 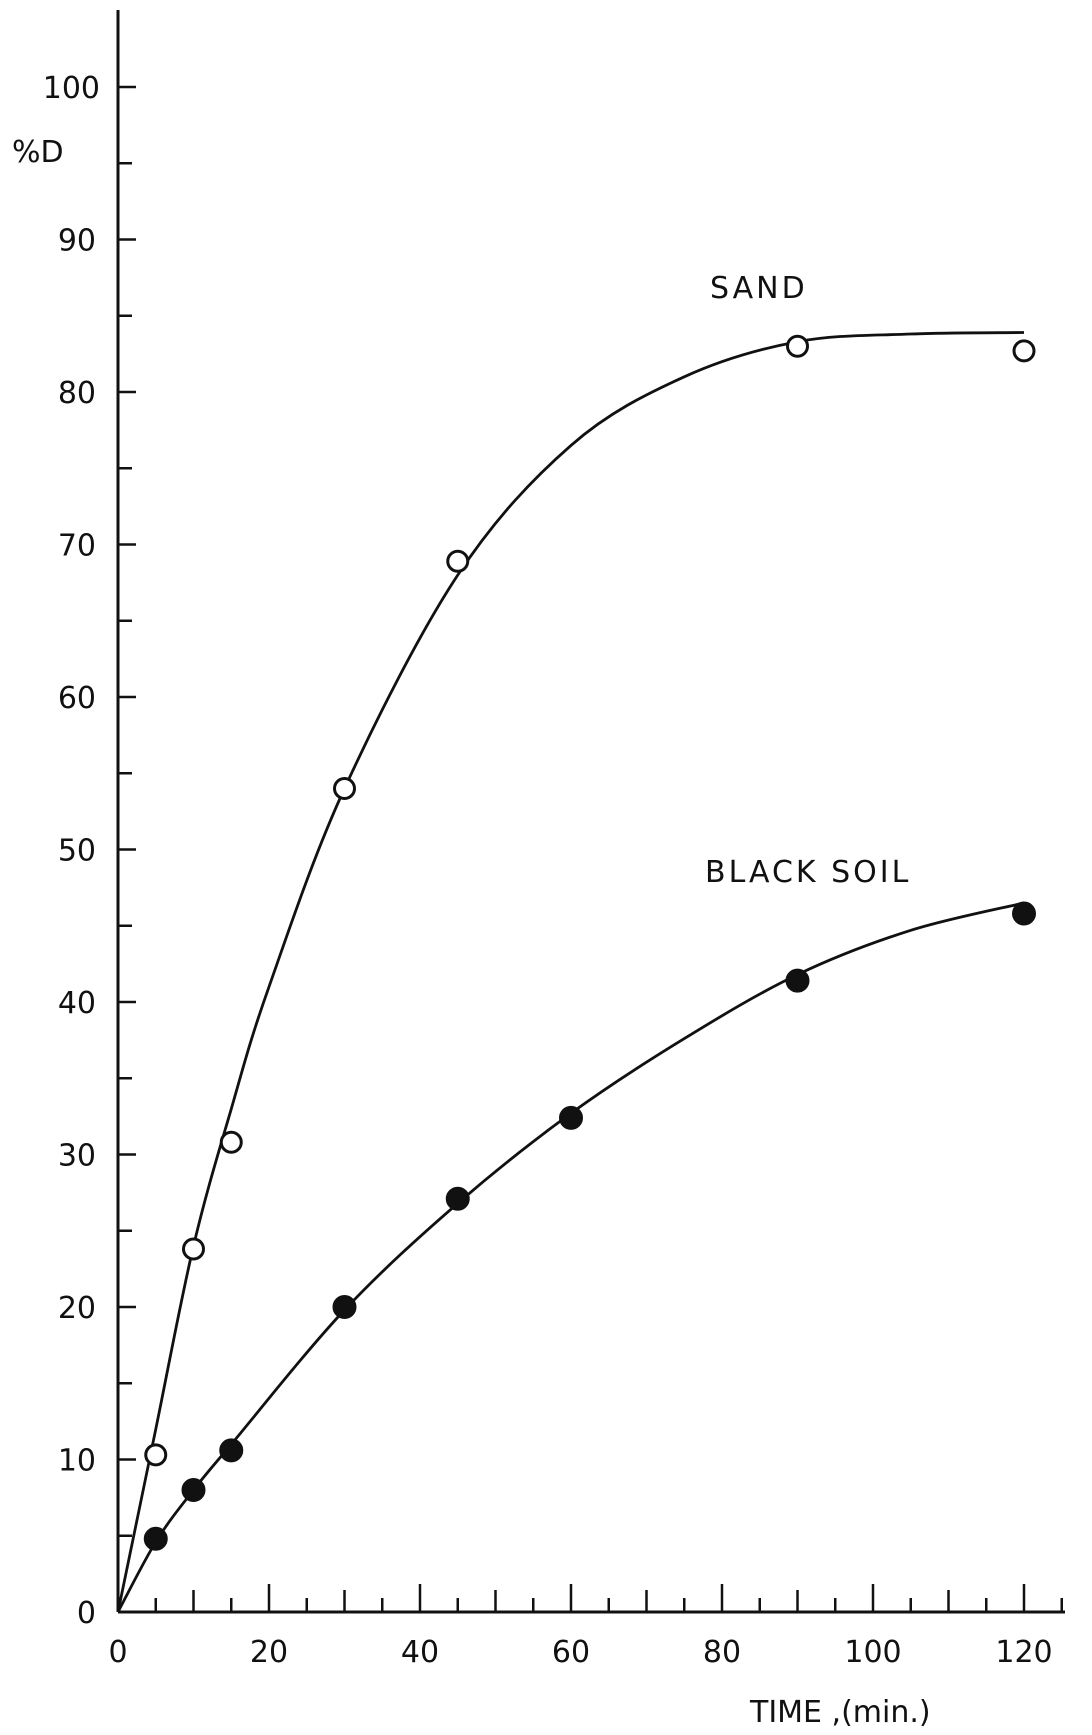 I want to click on x-tick-label: 0, so click(x=117, y=1652).